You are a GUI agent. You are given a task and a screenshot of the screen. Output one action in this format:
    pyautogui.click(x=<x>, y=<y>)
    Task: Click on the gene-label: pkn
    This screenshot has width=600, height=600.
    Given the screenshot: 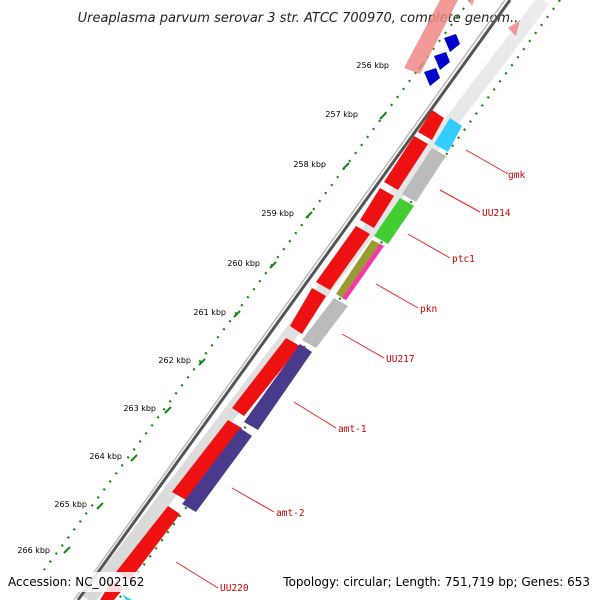 What is the action you would take?
    pyautogui.click(x=428, y=309)
    